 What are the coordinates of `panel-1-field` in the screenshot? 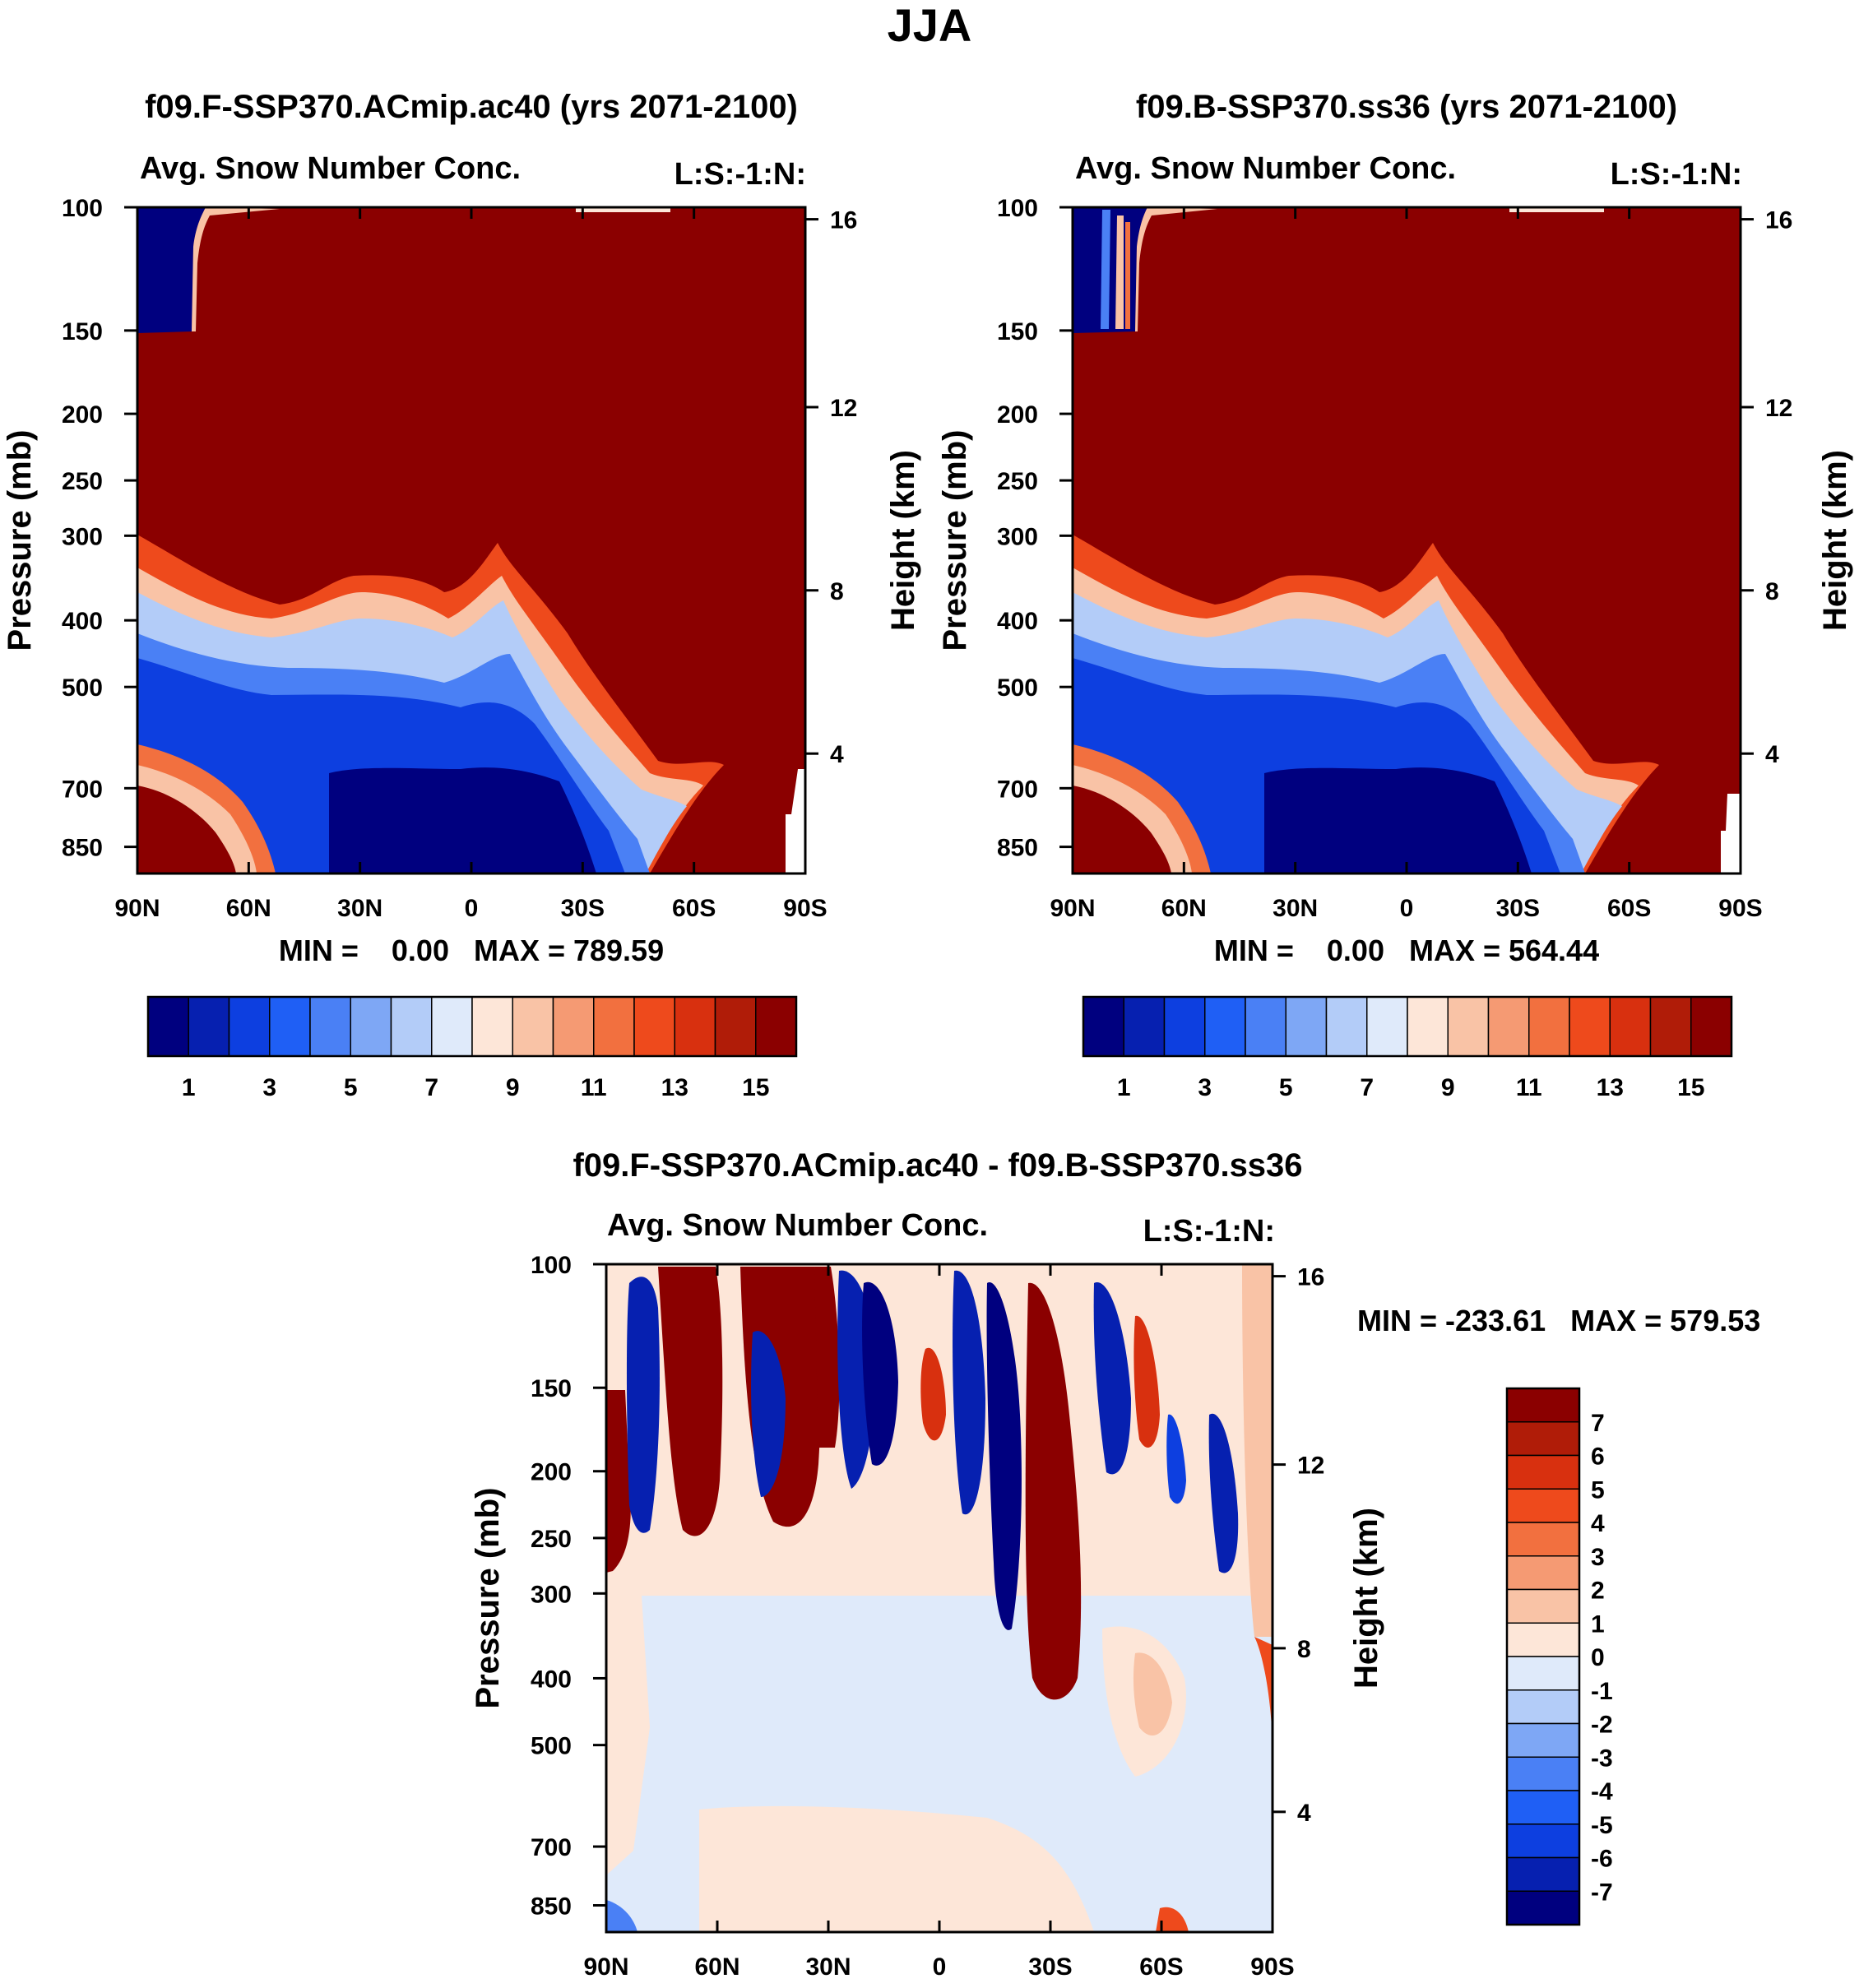 It's located at (471, 541).